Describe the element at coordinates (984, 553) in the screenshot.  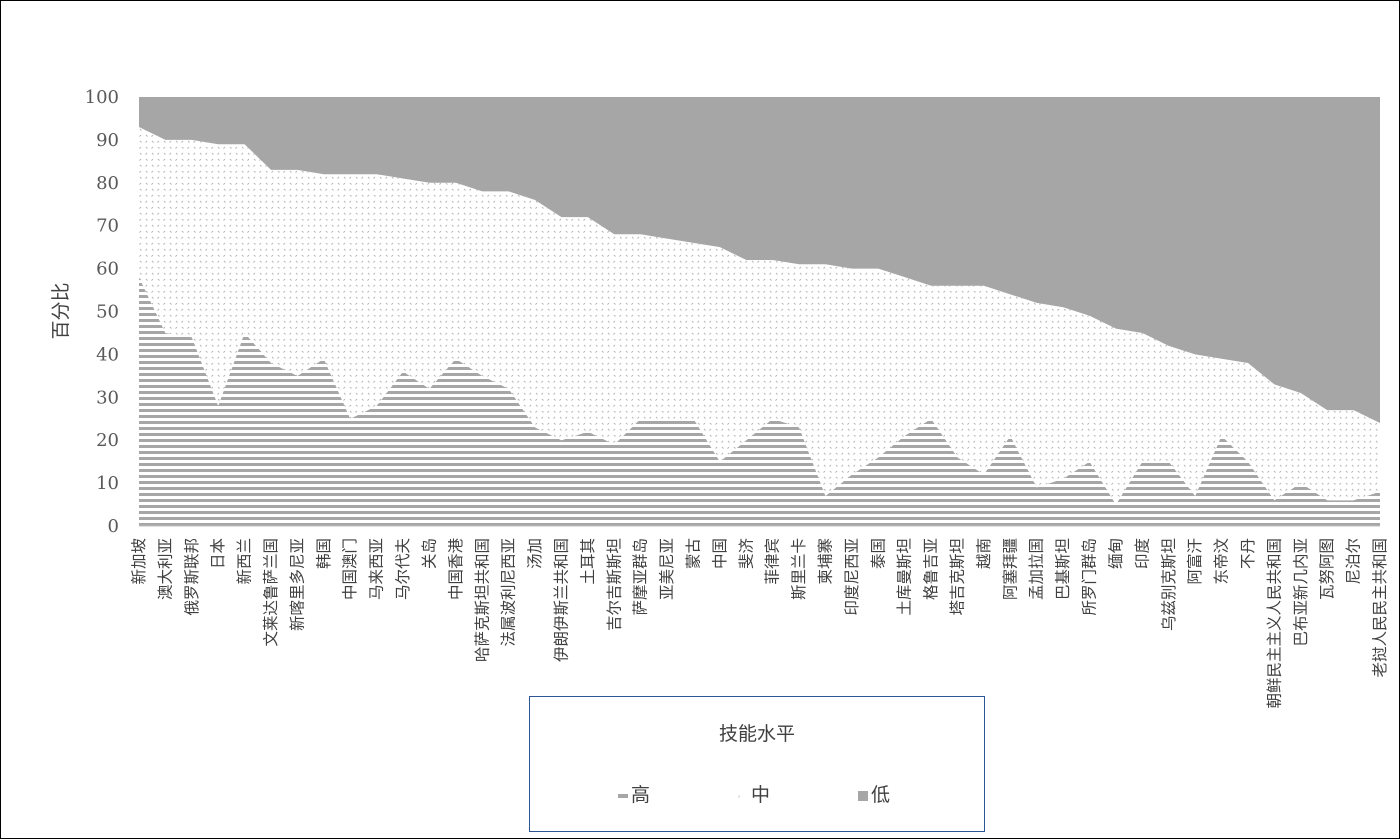
I see `x-tick-label: 越南` at that location.